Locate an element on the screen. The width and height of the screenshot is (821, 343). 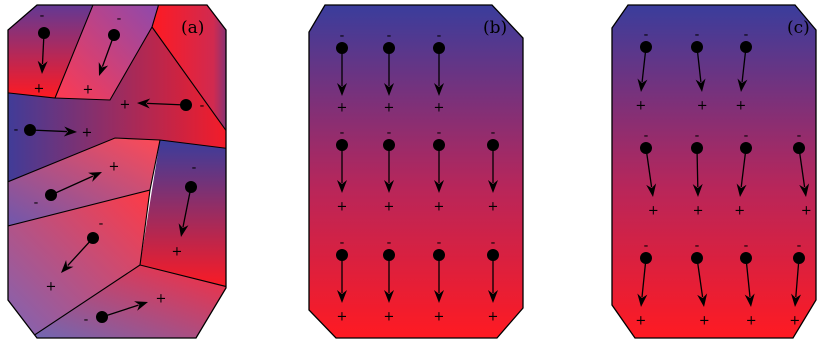
panel-b-label: (b) is located at coordinates (495, 28).